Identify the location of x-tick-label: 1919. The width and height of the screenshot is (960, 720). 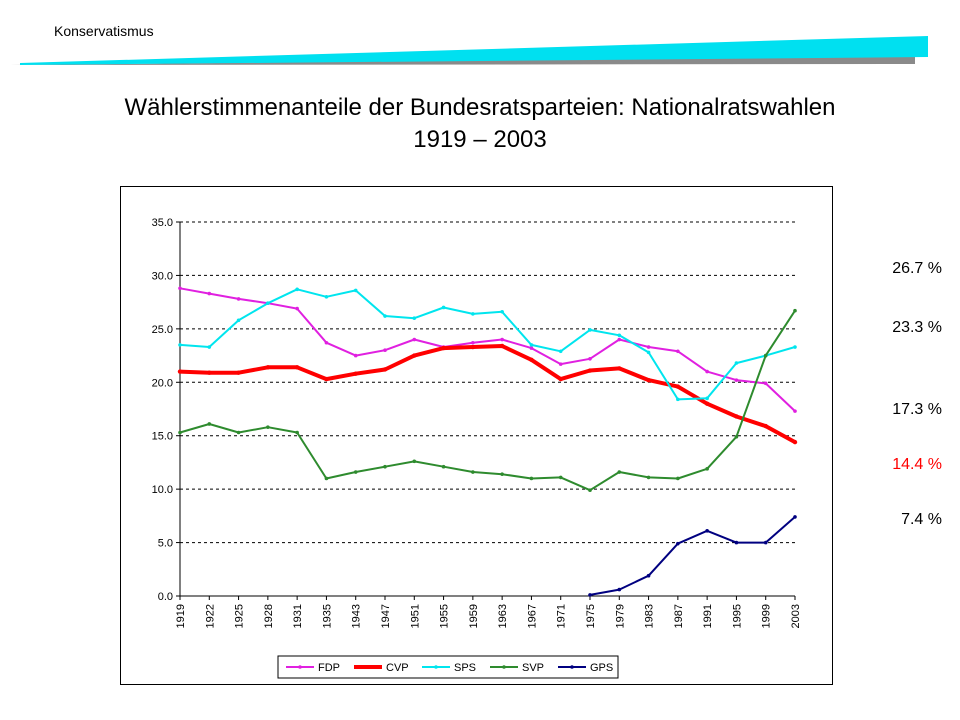
(181, 616).